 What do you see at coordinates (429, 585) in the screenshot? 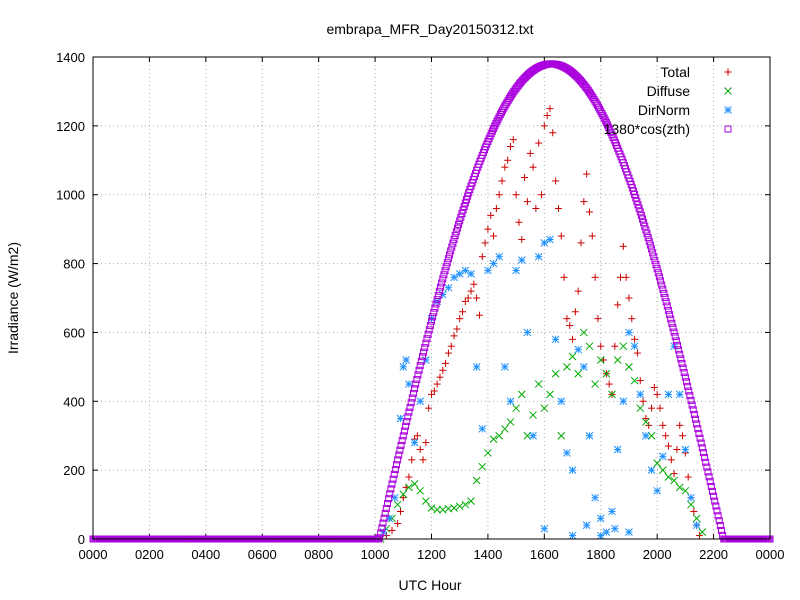
I see `x-axis-label: UTC Hour` at bounding box center [429, 585].